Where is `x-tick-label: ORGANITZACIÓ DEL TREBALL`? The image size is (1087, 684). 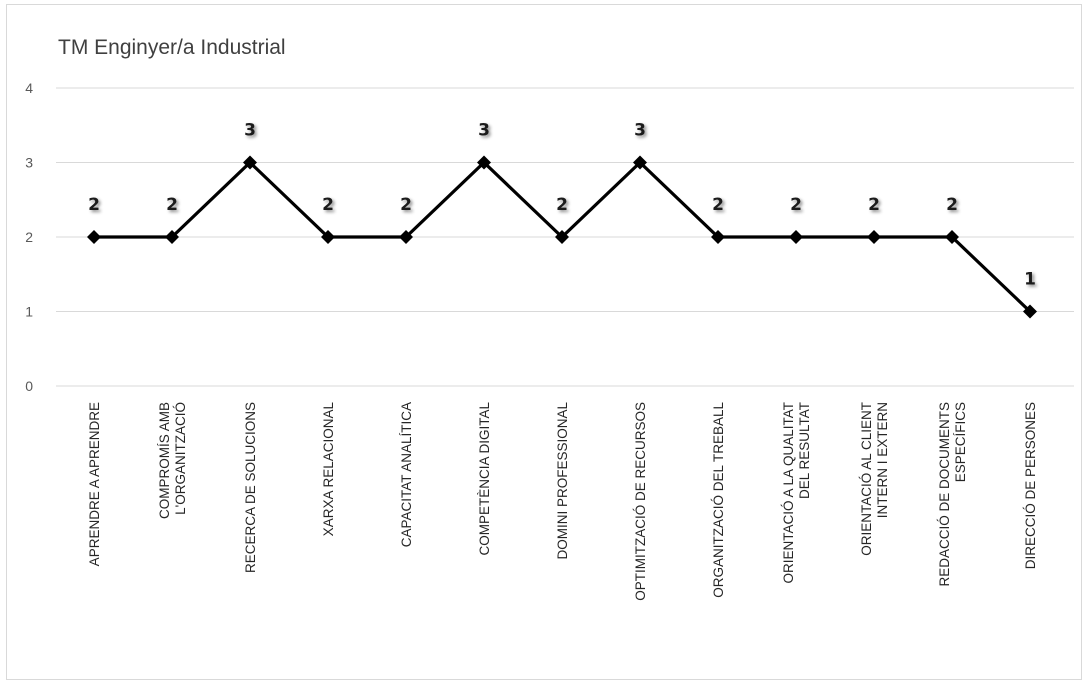 x-tick-label: ORGANITZACIÓ DEL TREBALL is located at coordinates (718, 500).